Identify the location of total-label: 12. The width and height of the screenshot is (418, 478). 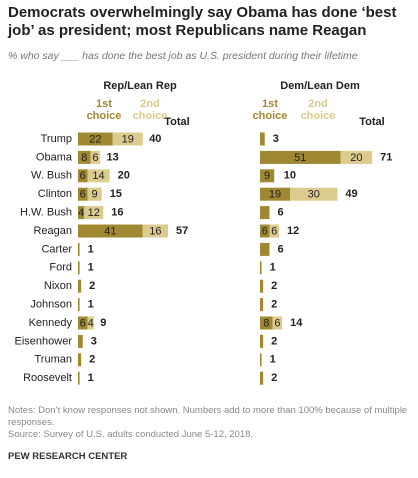
(293, 231).